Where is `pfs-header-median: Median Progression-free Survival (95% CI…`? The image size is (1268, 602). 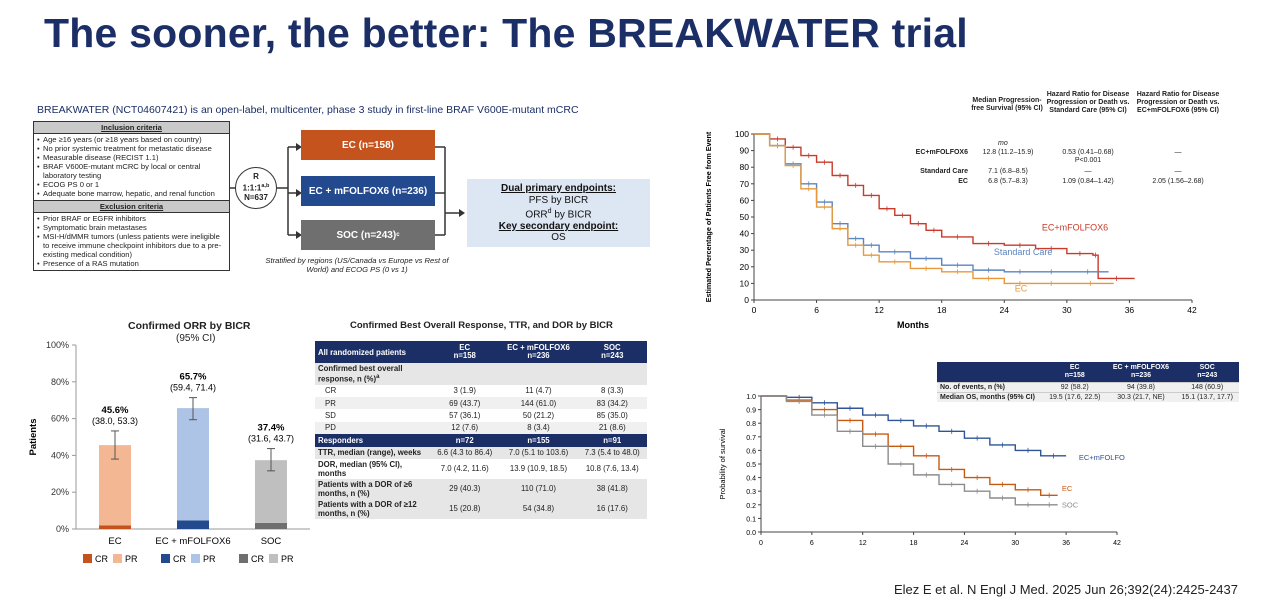 pfs-header-median: Median Progression-free Survival (95% CI… is located at coordinates (1007, 105).